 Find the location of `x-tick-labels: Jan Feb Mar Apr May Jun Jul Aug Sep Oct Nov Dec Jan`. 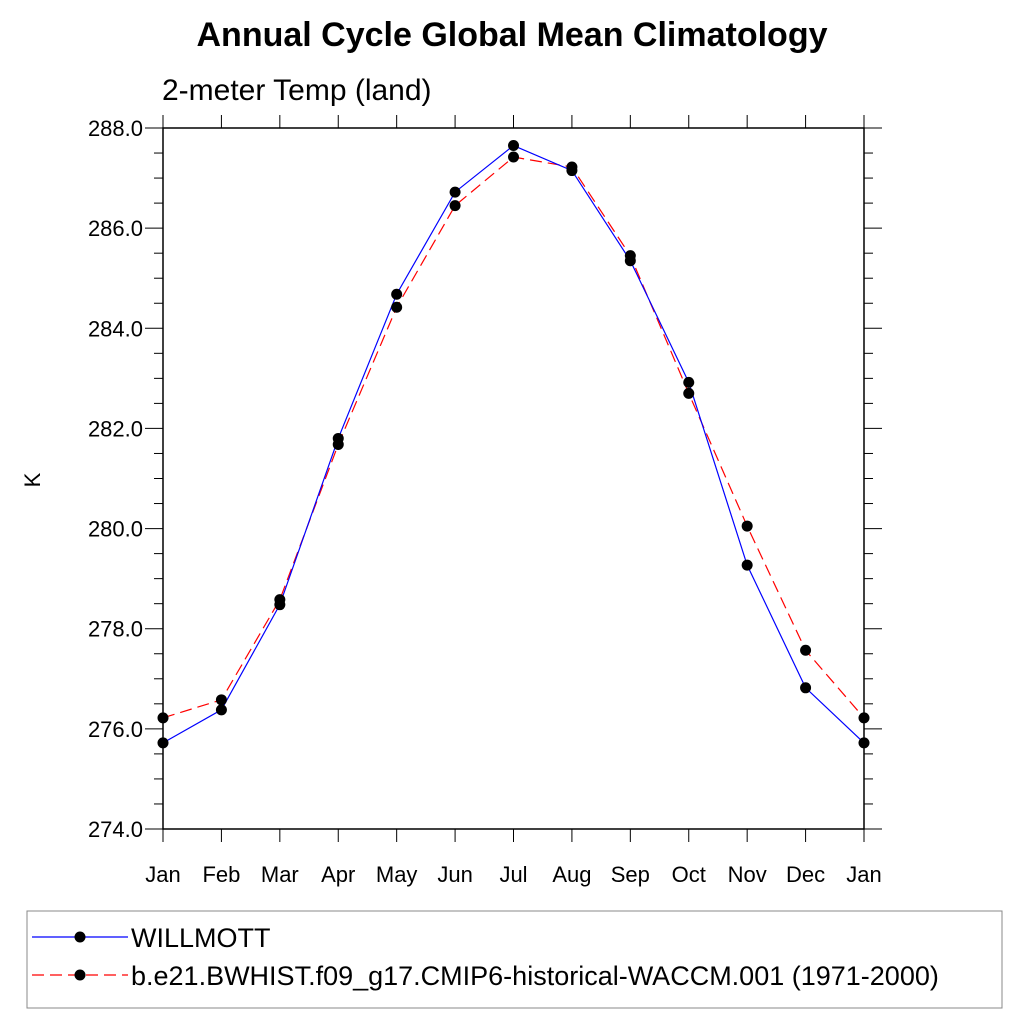

x-tick-labels: Jan Feb Mar Apr May Jun Jul Aug Sep Oct Nov Dec Jan is located at coordinates (513, 874).